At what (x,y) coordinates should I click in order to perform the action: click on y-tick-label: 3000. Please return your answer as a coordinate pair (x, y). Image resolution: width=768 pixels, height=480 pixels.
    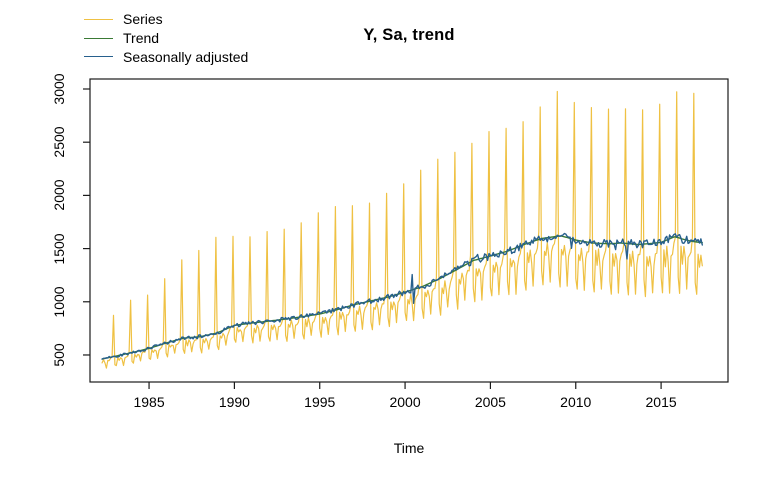
    Looking at the image, I should click on (59, 89).